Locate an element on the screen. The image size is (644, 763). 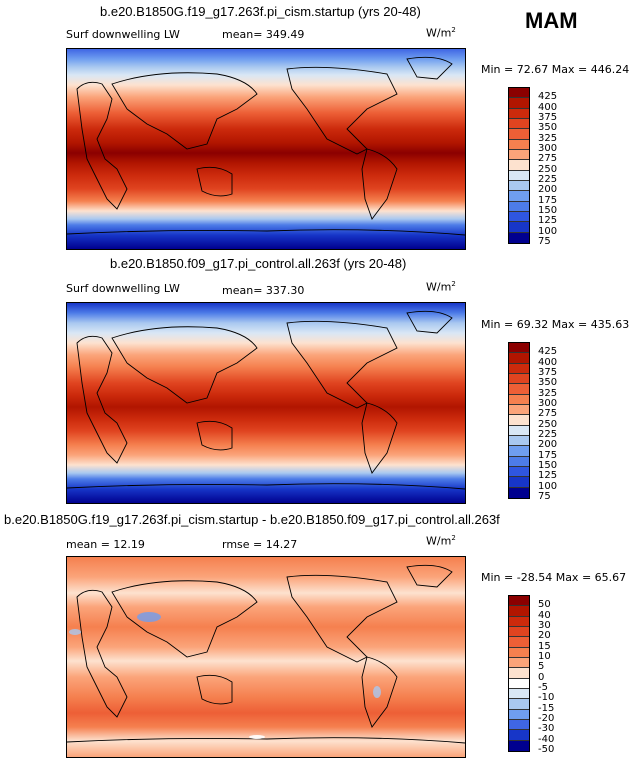
panel3-colorbar-tick-label: 0 is located at coordinates (541, 677).